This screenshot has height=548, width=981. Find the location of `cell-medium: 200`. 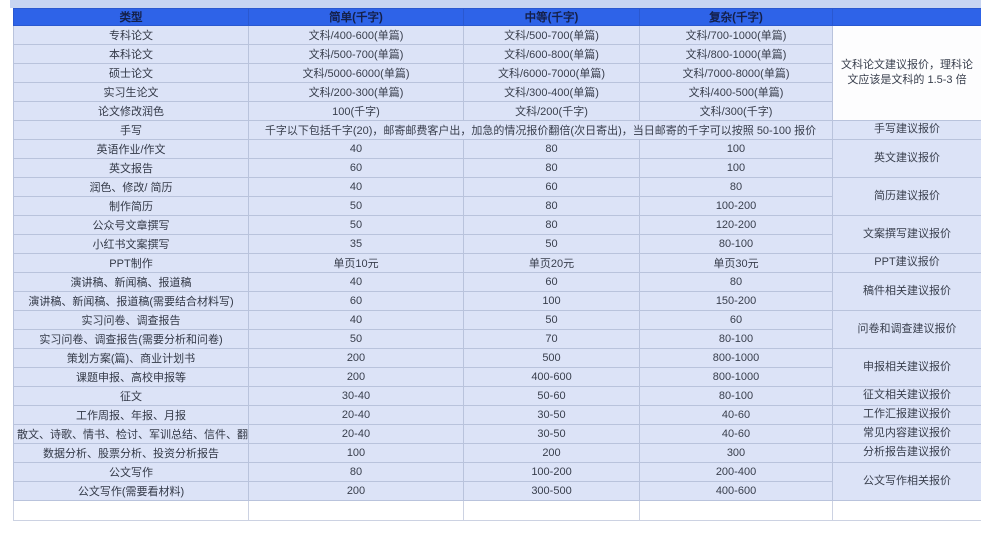

cell-medium: 200 is located at coordinates (551, 453).